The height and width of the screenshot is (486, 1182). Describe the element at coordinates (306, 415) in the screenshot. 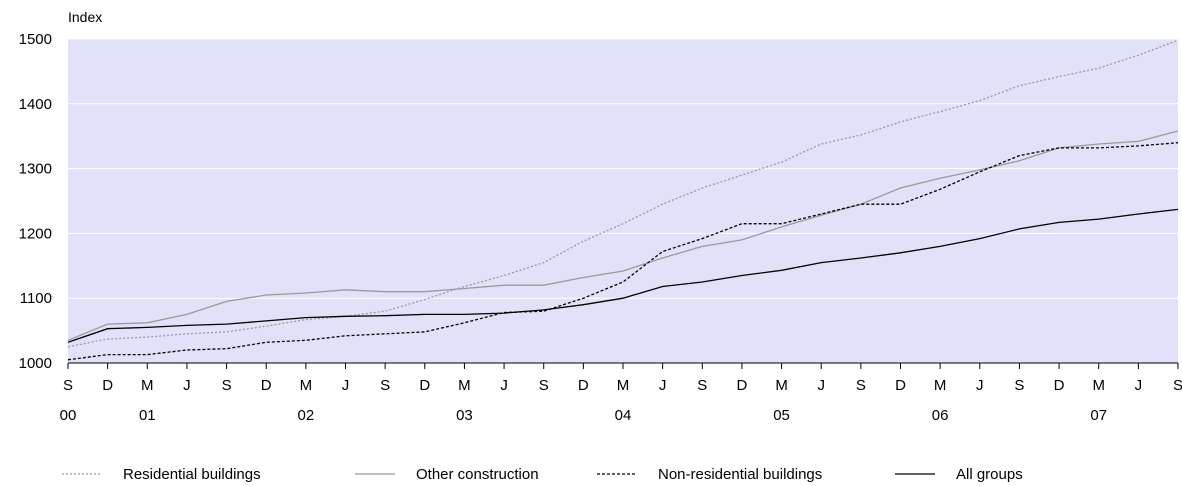

I see `x-year-label: 02` at that location.